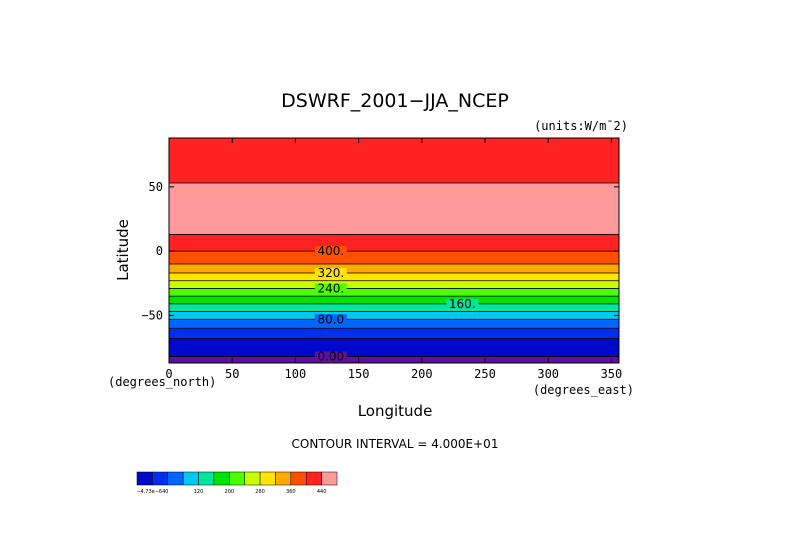 Image resolution: width=789 pixels, height=558 pixels. Describe the element at coordinates (581, 126) in the screenshot. I see `units-label: (units:W/m¯2)` at that location.